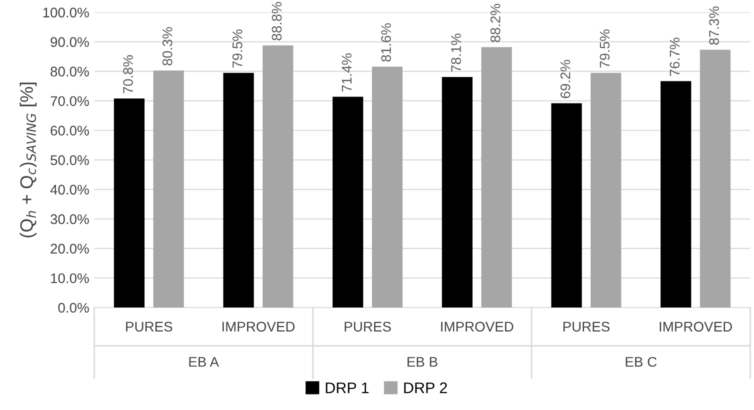 This screenshot has height=410, width=754. I want to click on data-label: 78.1%, so click(456, 53).